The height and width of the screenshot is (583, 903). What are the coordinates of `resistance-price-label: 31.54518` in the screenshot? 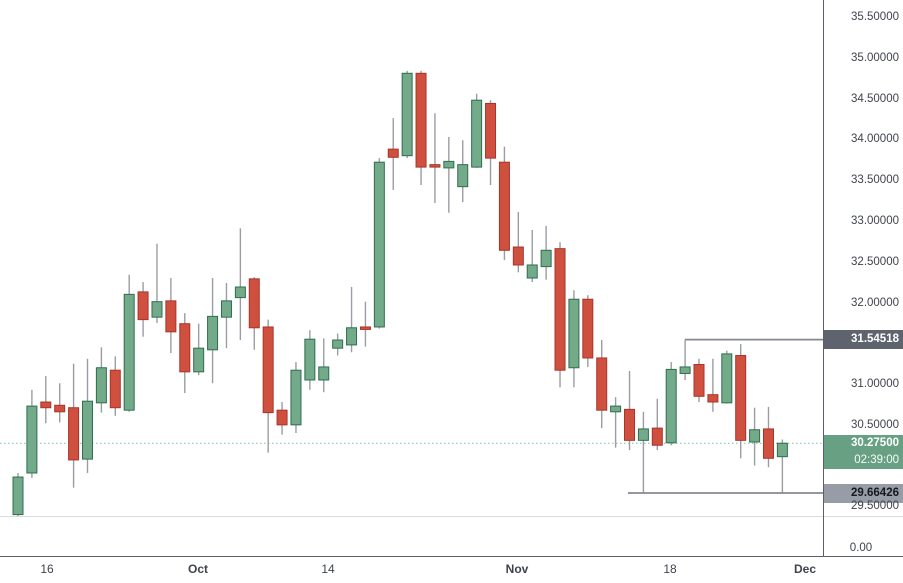 It's located at (875, 339).